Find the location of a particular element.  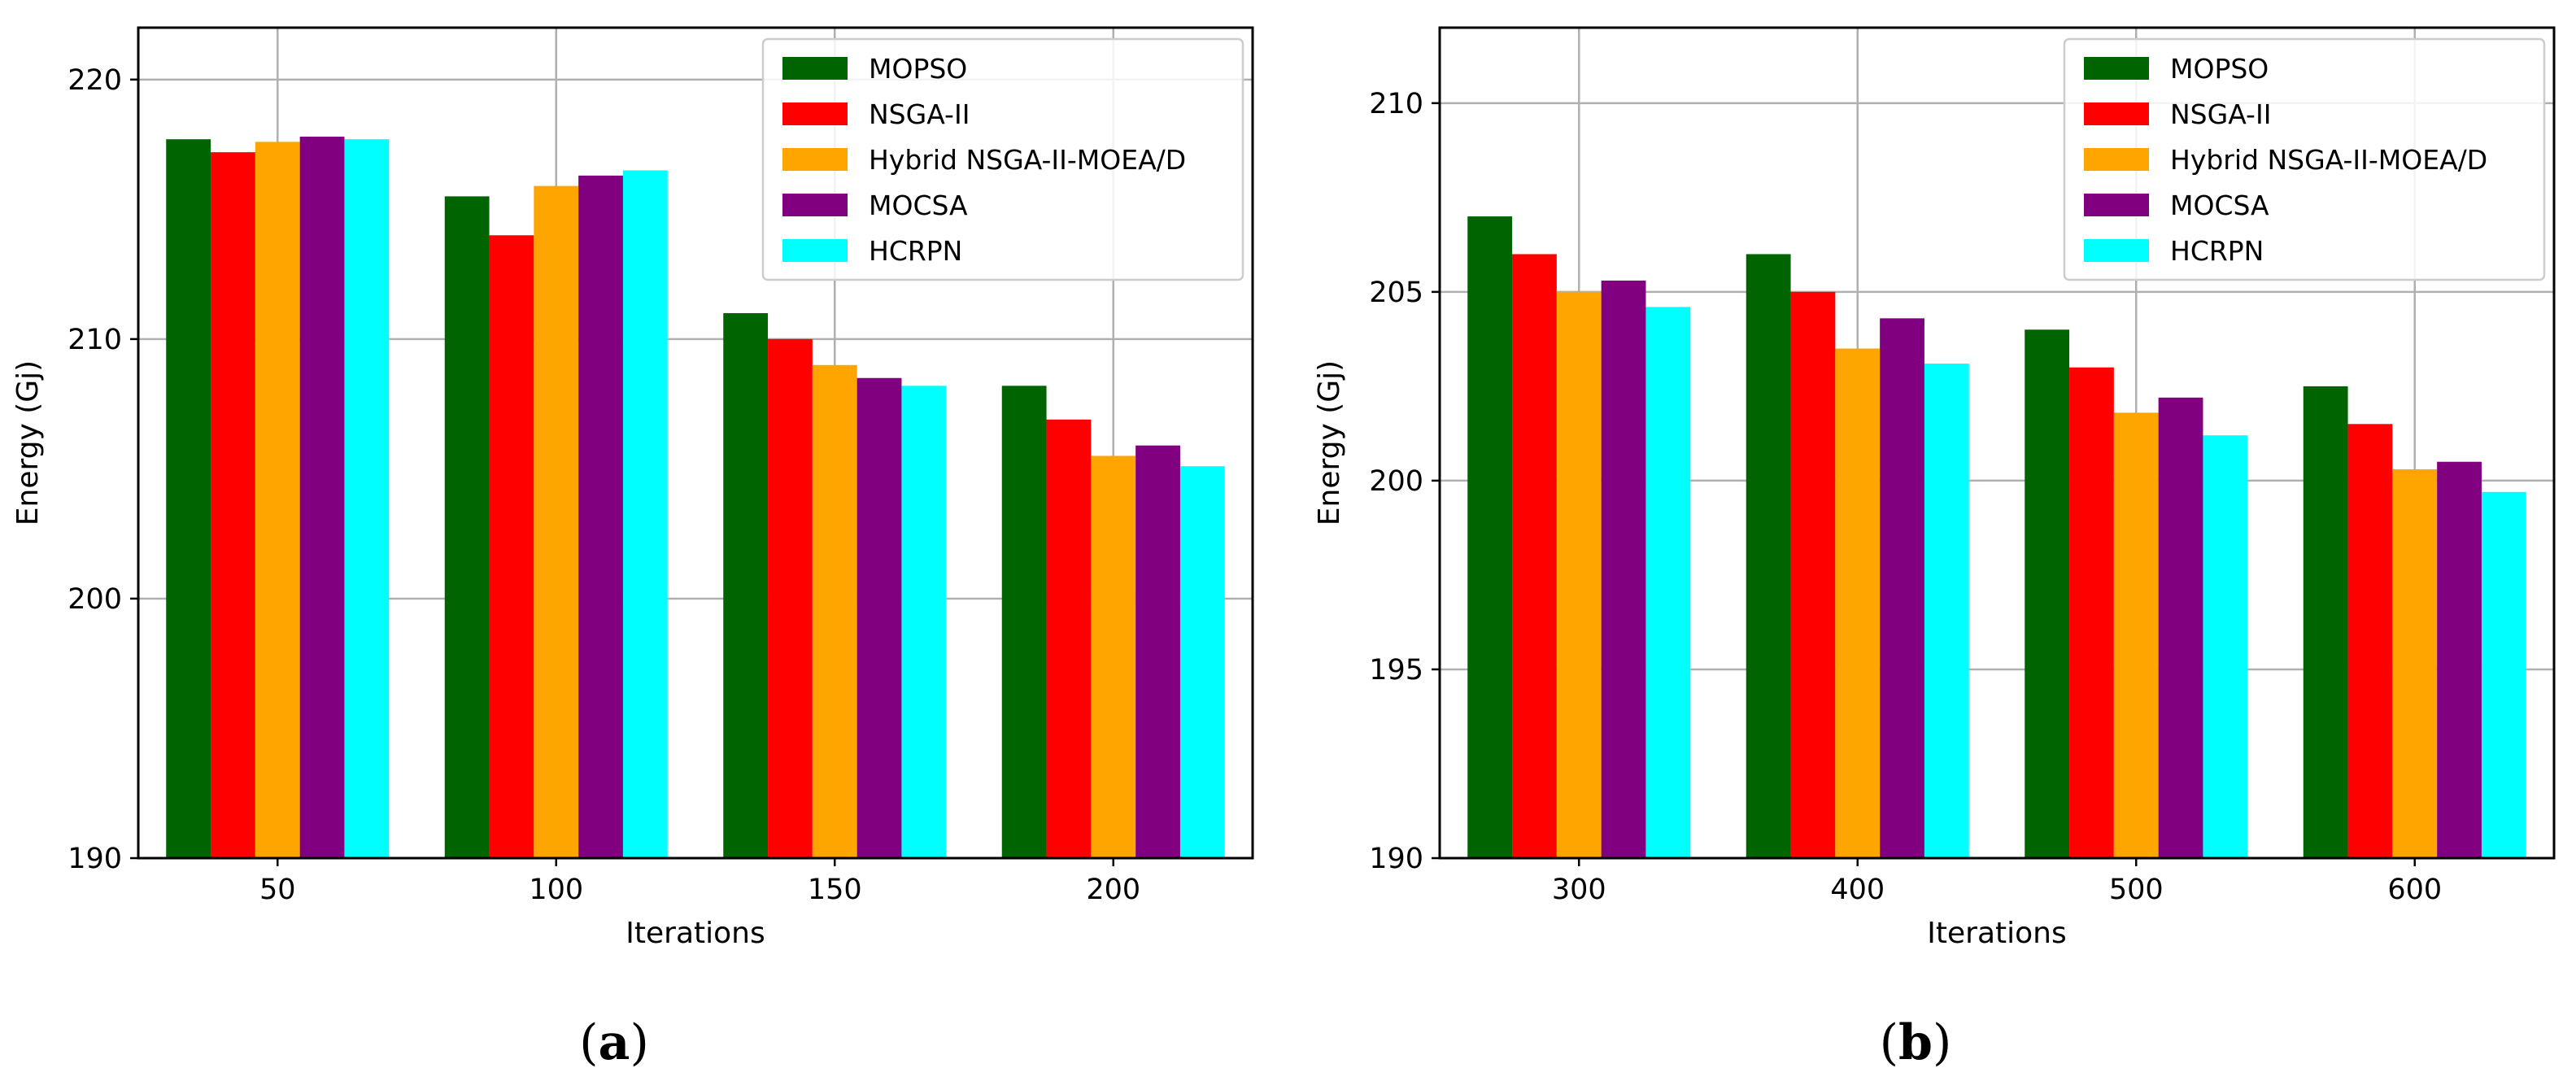

x-tick-label: 150 is located at coordinates (835, 890).